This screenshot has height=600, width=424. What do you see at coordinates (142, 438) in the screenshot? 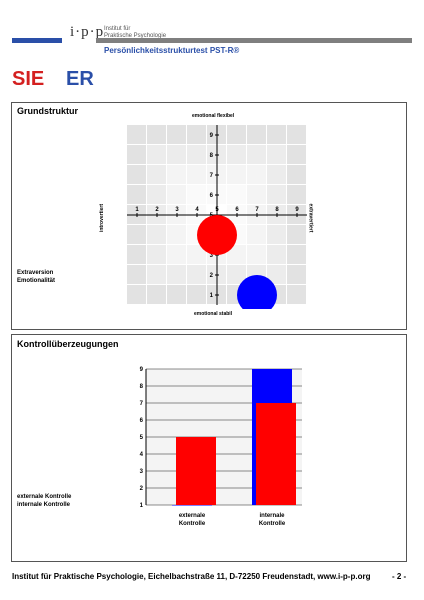
I see `y-tick-label: 5` at bounding box center [142, 438].